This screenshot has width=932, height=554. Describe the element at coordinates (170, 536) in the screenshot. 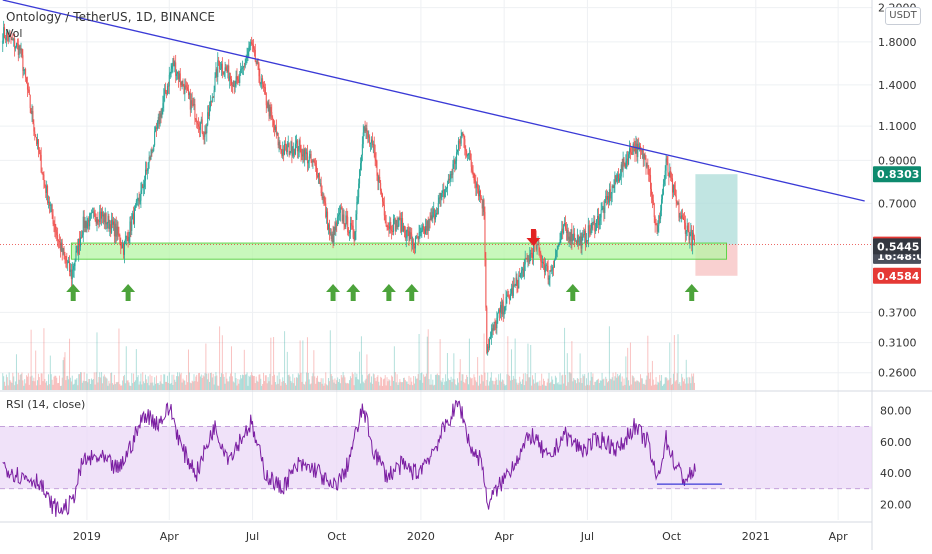

I see `time-tick-label: Apr` at that location.